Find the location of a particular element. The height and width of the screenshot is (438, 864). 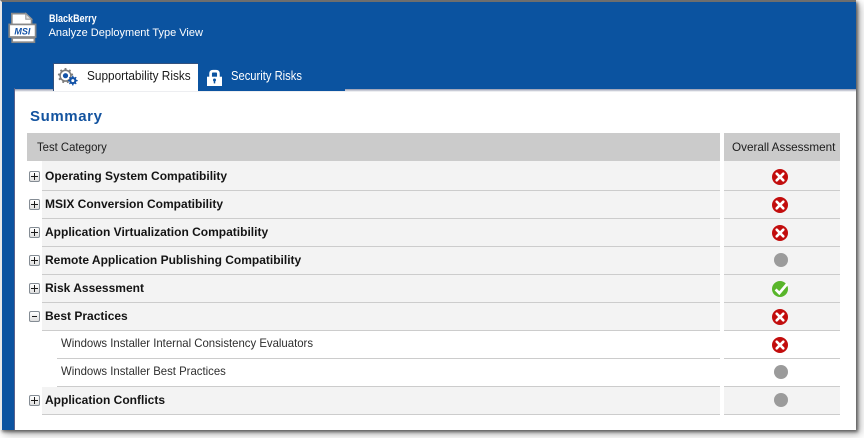

svg-text: MSI is located at coordinates (22, 32).